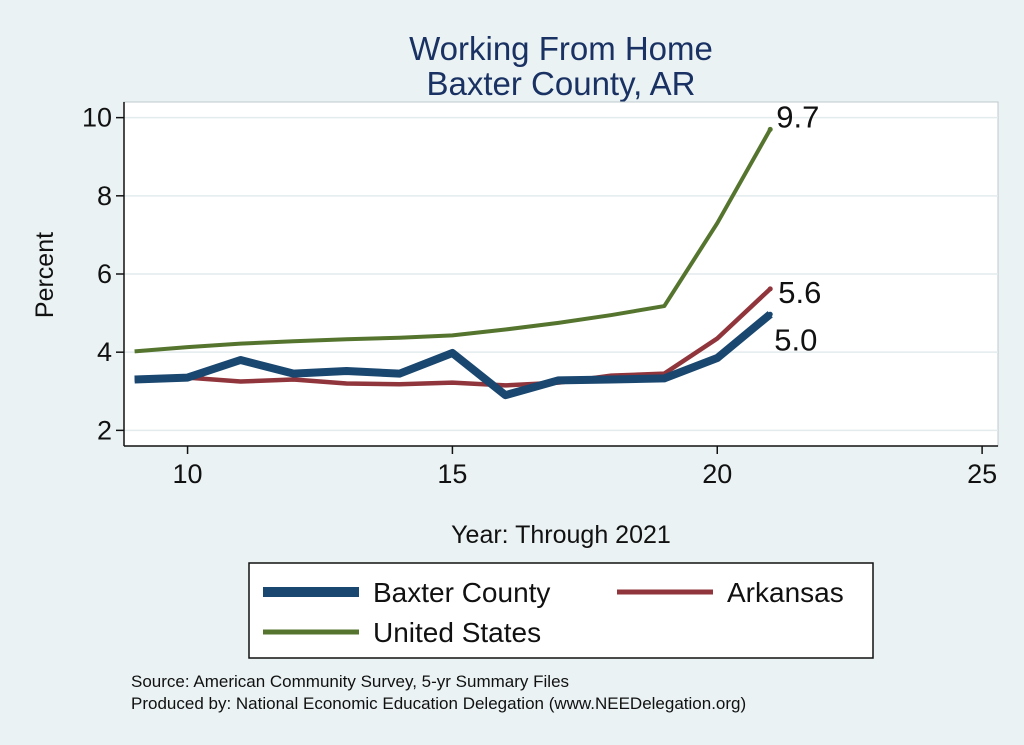 The width and height of the screenshot is (1024, 745). Describe the element at coordinates (797, 116) in the screenshot. I see `end-label-united-states: 9.7` at that location.